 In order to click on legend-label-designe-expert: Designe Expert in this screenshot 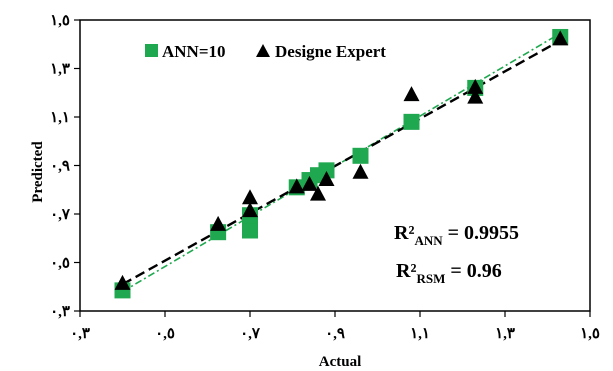, I will do `click(330, 51)`.